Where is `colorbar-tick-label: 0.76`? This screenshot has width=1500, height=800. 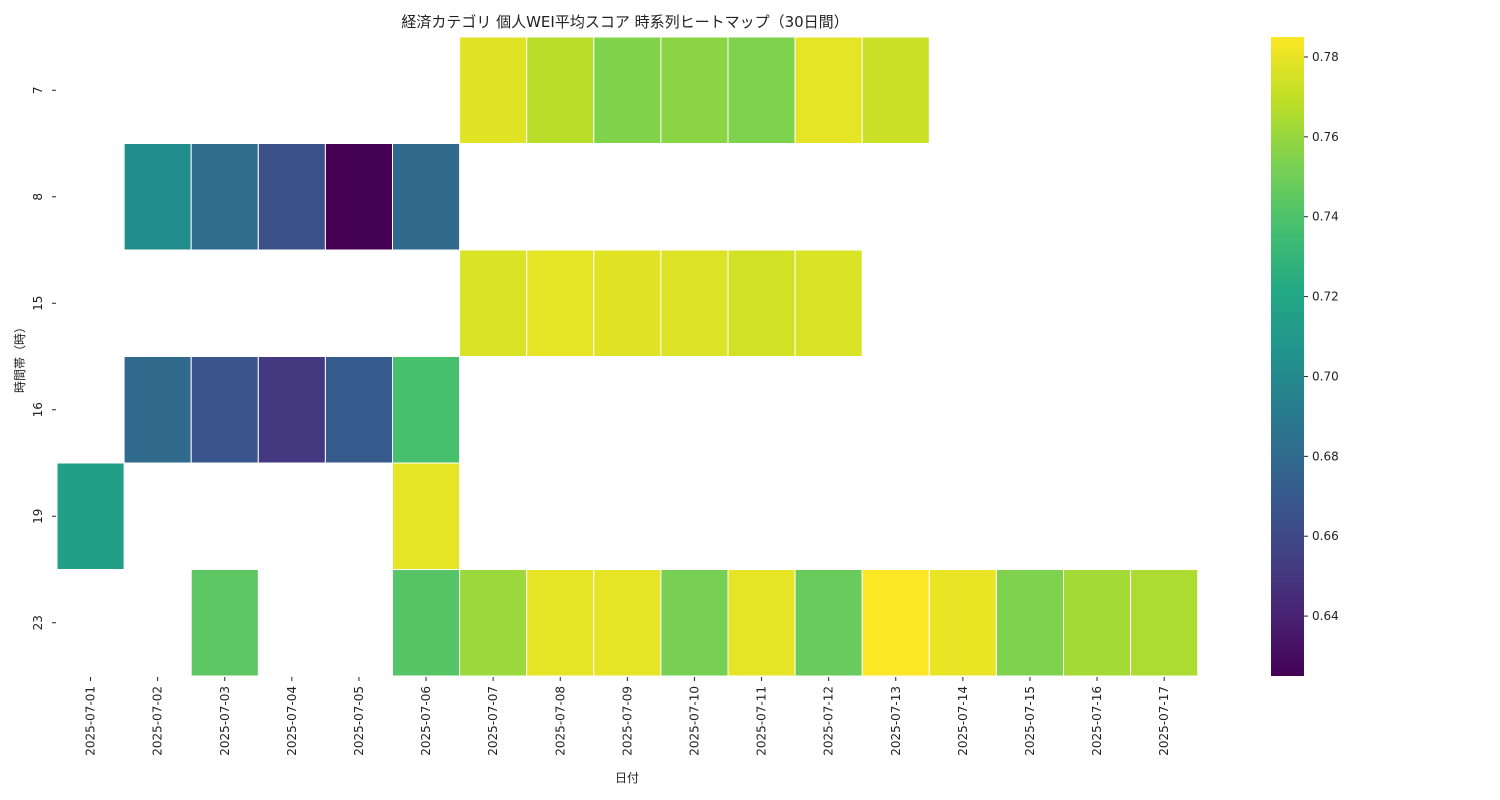 colorbar-tick-label: 0.76 is located at coordinates (1325, 137).